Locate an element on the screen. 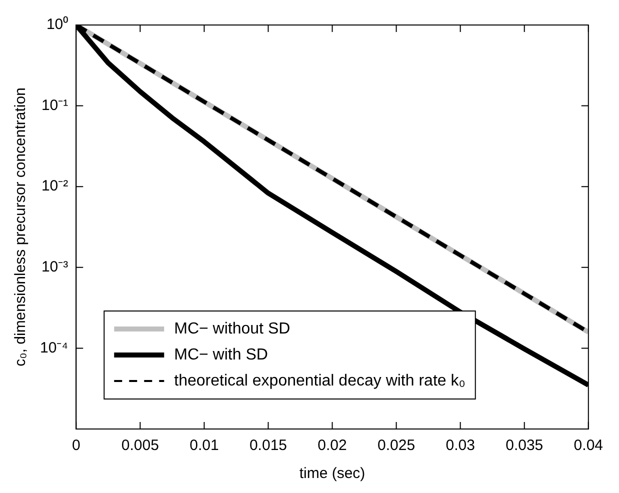 This screenshot has width=619, height=493. x-tick-label: 0.03 is located at coordinates (460, 445).